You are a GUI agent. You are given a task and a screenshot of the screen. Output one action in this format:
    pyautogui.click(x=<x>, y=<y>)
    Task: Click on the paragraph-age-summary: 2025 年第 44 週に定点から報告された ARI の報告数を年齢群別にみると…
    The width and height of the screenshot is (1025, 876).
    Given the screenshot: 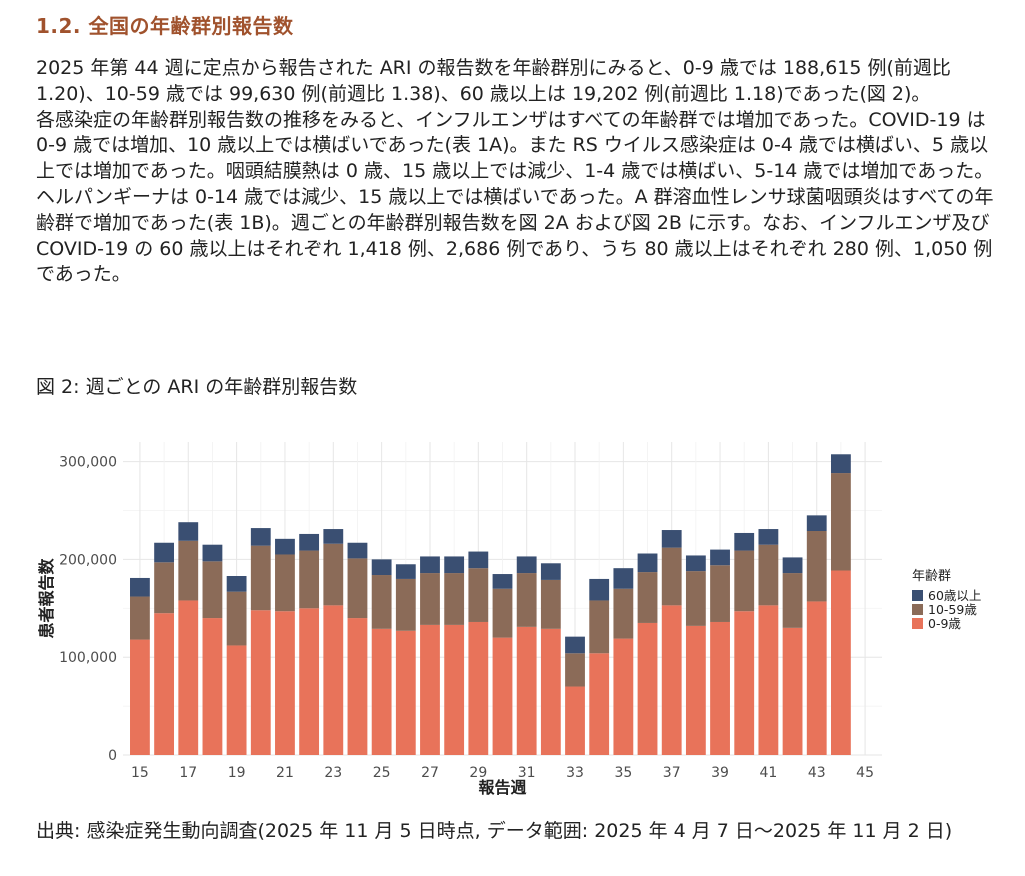 What is the action you would take?
    pyautogui.click(x=493, y=81)
    